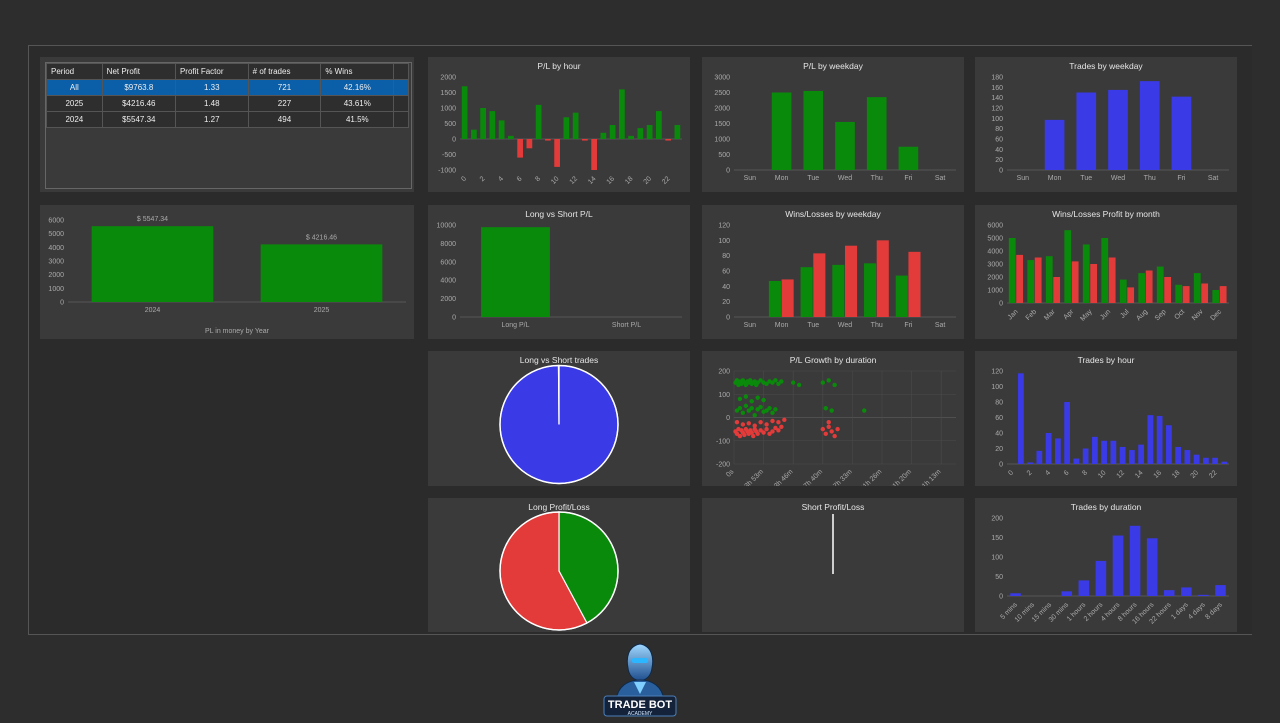  Describe the element at coordinates (813, 325) in the screenshot. I see `x-tick-label: Tue` at that location.